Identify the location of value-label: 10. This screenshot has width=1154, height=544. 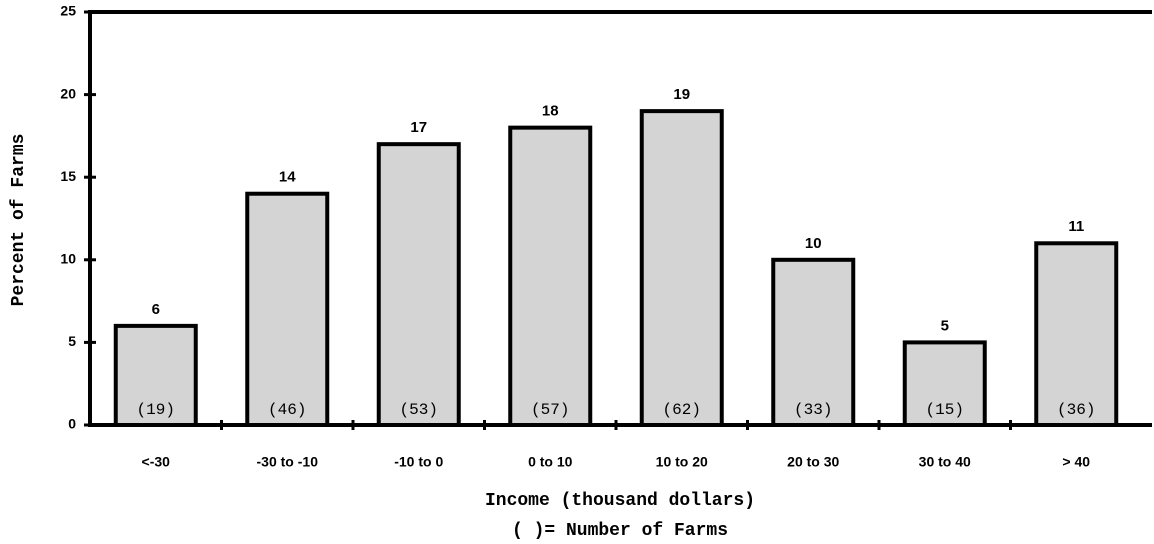
(813, 243).